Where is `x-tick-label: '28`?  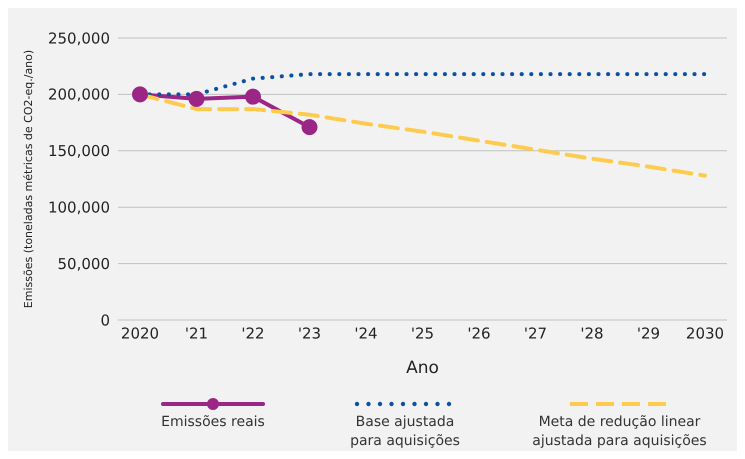
x-tick-label: '28 is located at coordinates (592, 333).